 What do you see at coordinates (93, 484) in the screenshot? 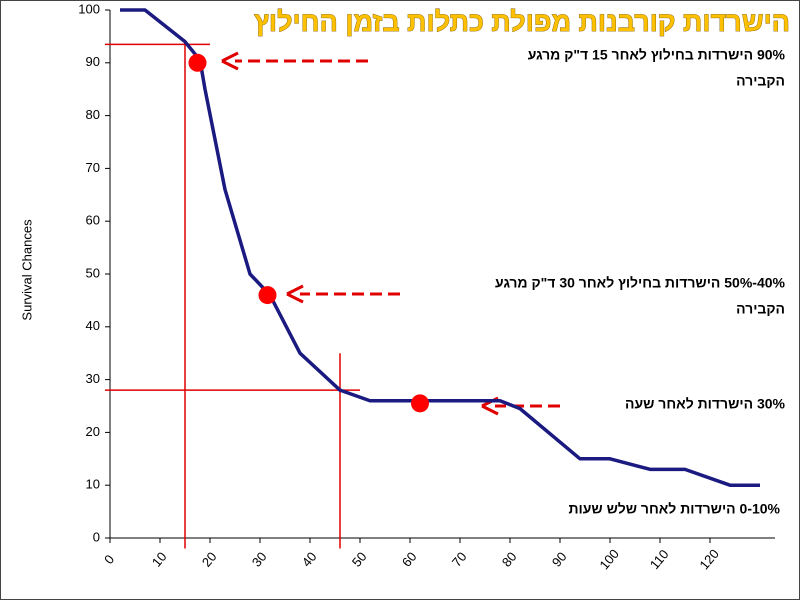
I see `y-tick-label: 10` at bounding box center [93, 484].